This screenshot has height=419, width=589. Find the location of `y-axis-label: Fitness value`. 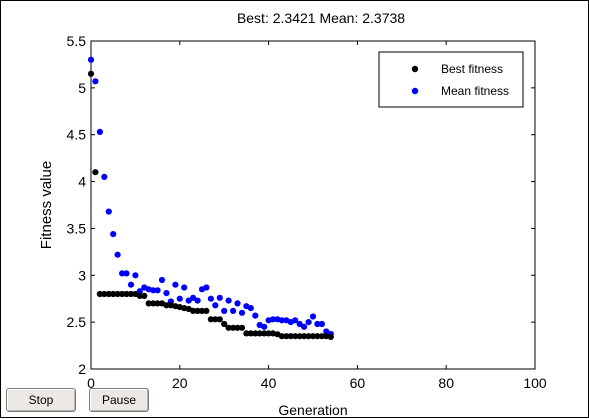

y-axis-label: Fitness value is located at coordinates (46, 205).